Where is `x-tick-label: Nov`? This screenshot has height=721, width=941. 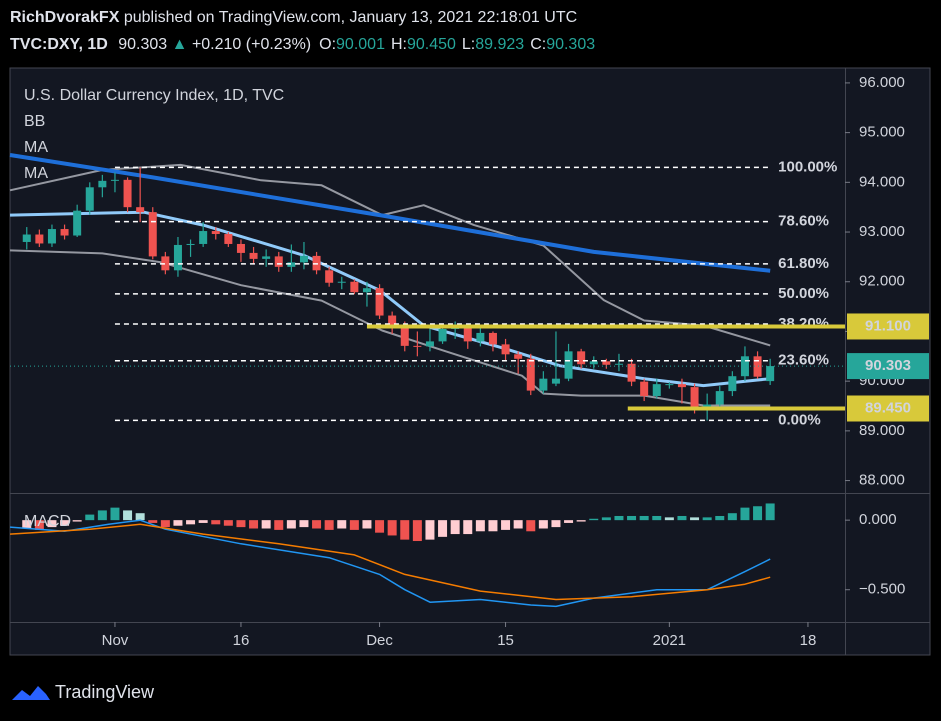 x-tick-label: Nov is located at coordinates (115, 640).